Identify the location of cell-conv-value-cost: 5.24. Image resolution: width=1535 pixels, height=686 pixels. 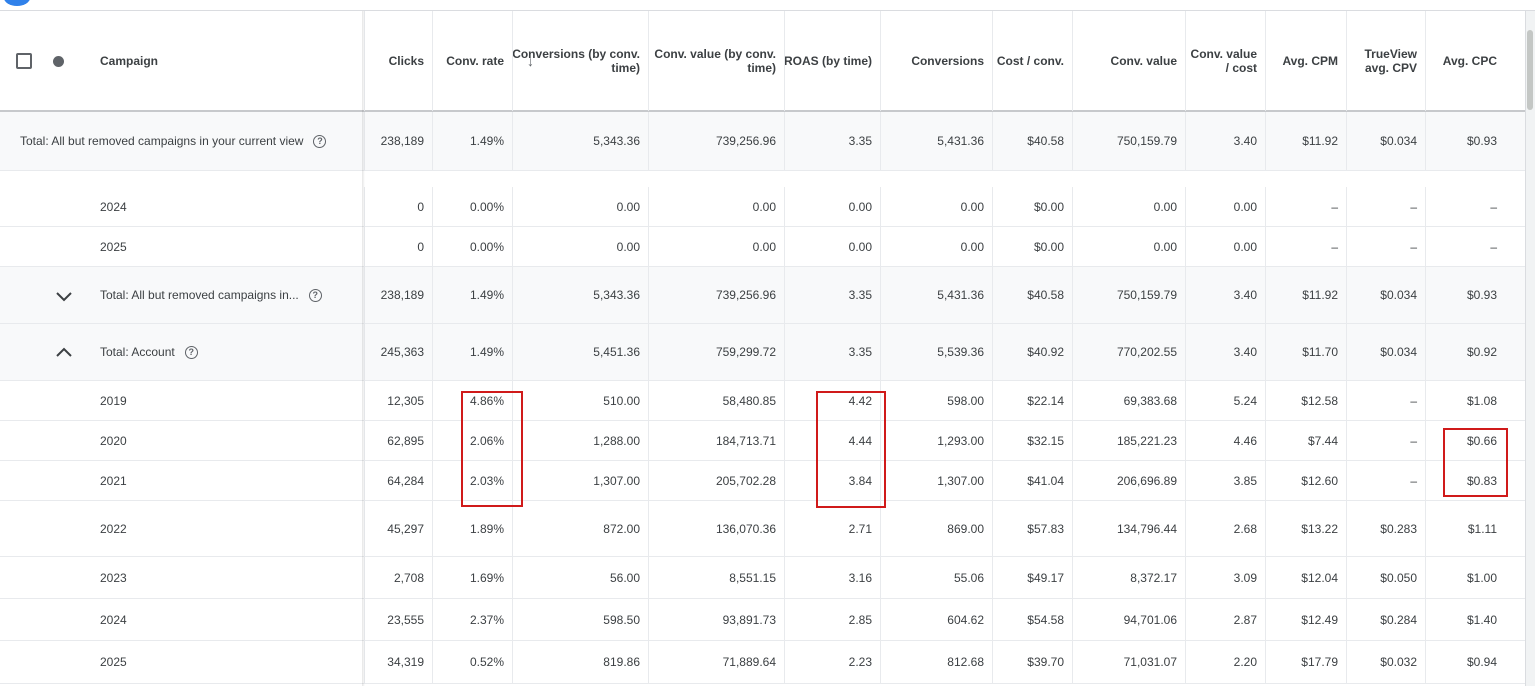
(1245, 400).